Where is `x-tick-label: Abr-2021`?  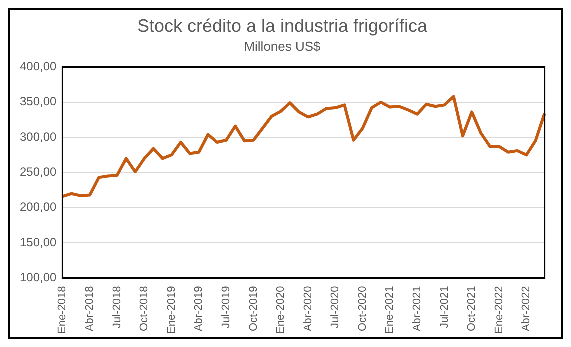 x-tick-label: Abr-2021 is located at coordinates (417, 309).